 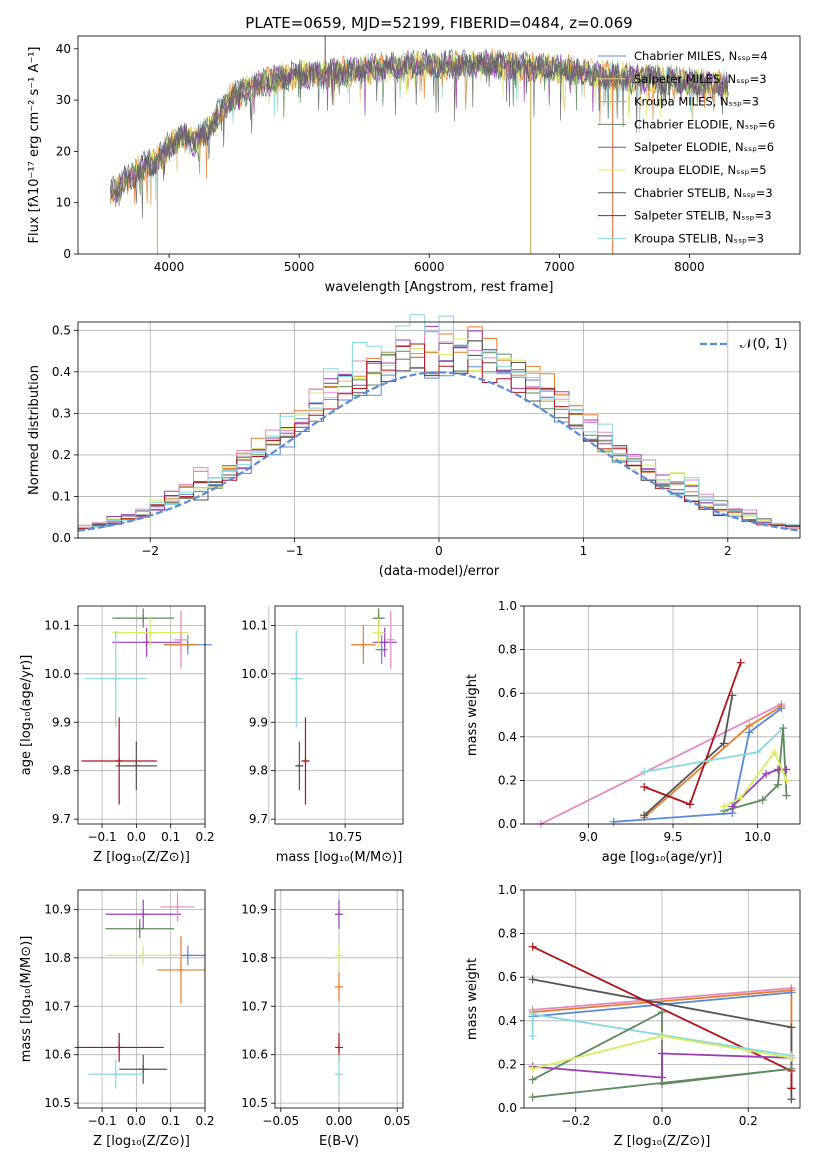 What do you see at coordinates (170, 1121) in the screenshot?
I see `x-tick-label: 0.1` at bounding box center [170, 1121].